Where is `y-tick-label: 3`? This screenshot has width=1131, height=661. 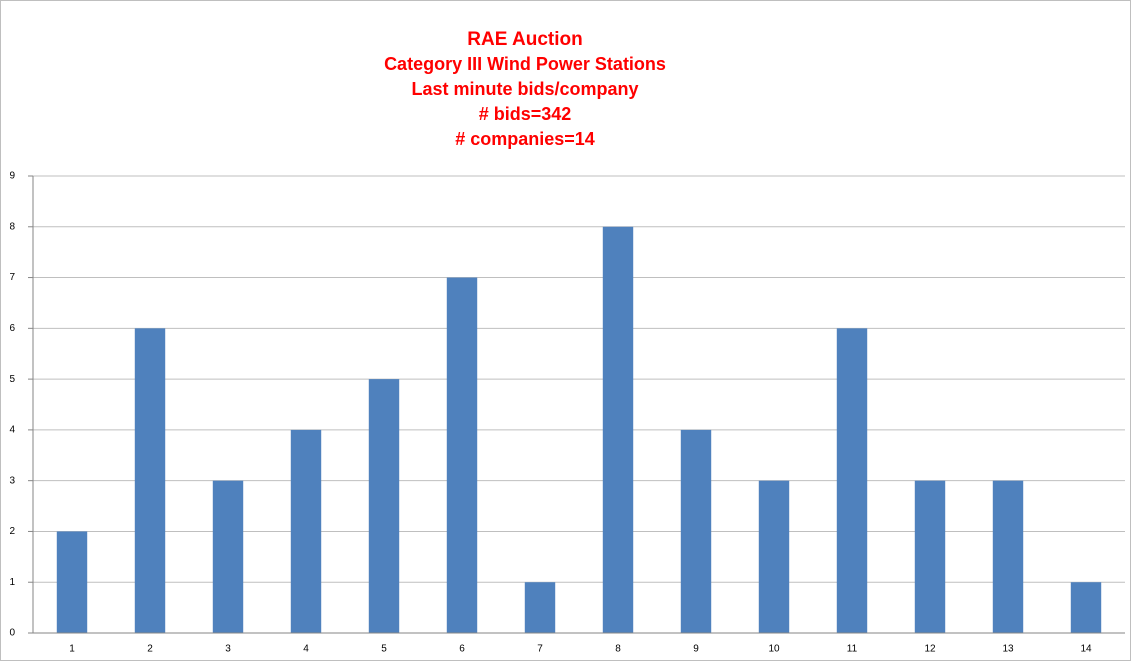
y-tick-label: 3 is located at coordinates (12, 480).